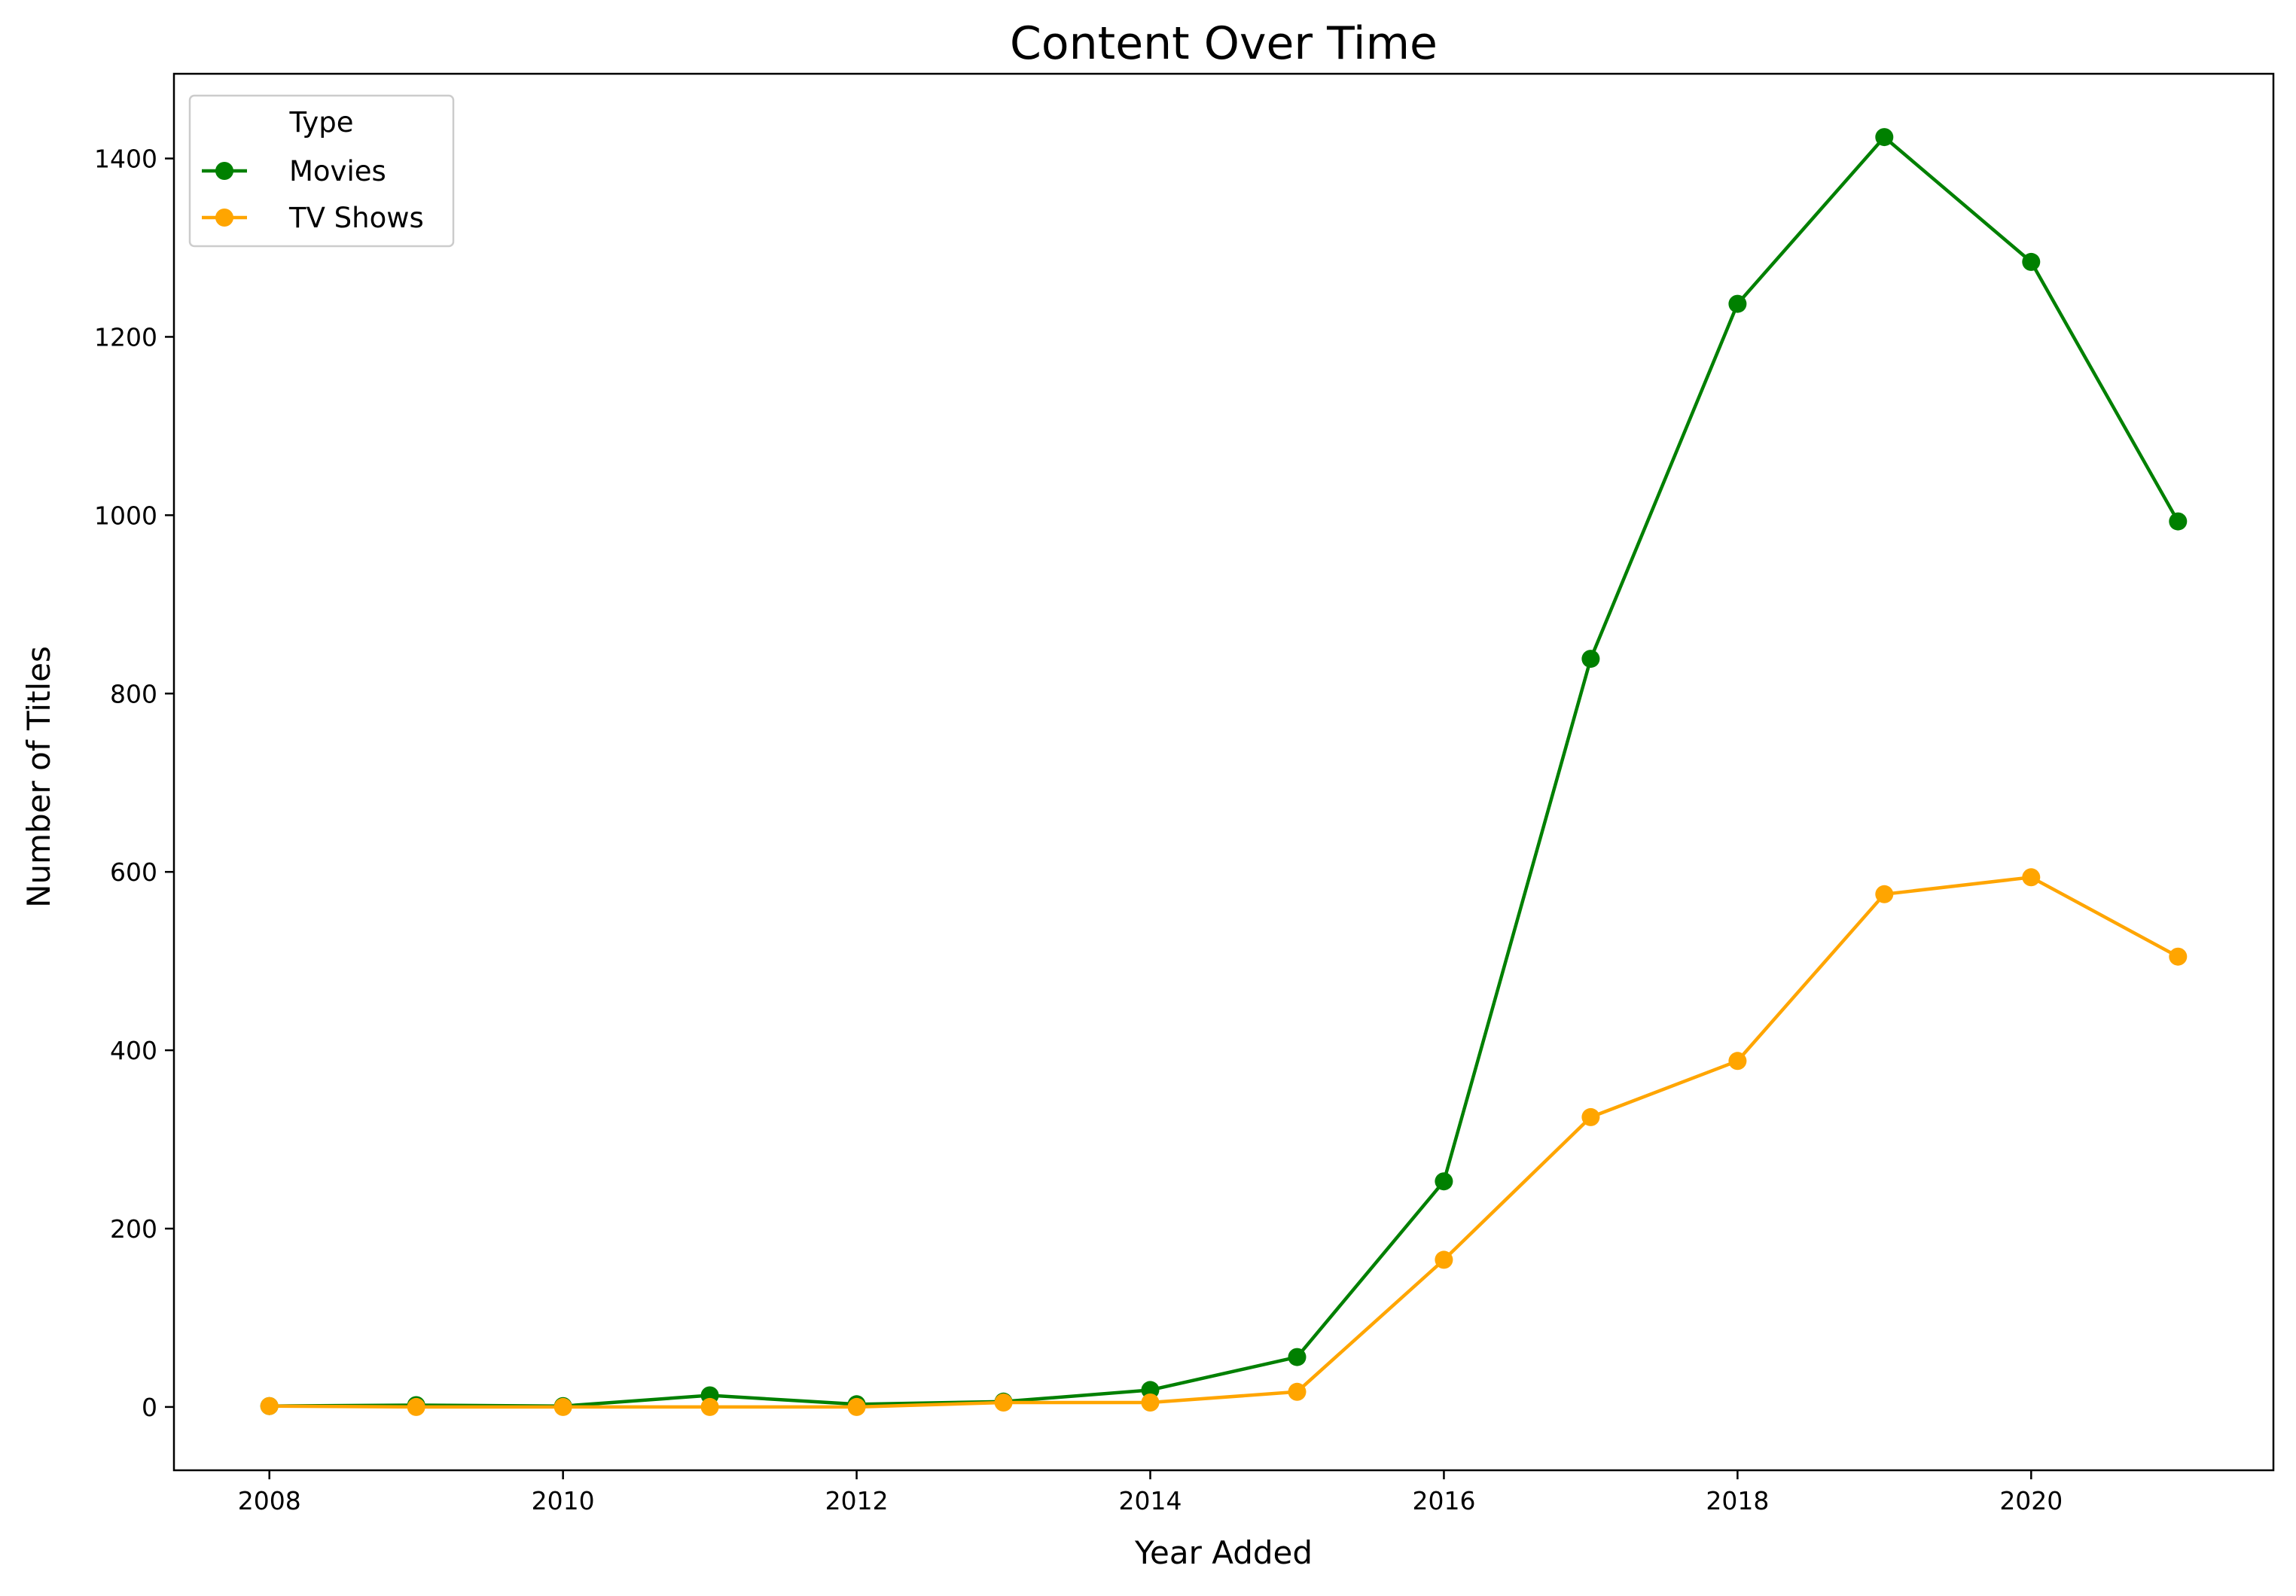 This screenshot has width=2296, height=1596. Describe the element at coordinates (356, 218) in the screenshot. I see `legend-label: TV Shows` at that location.